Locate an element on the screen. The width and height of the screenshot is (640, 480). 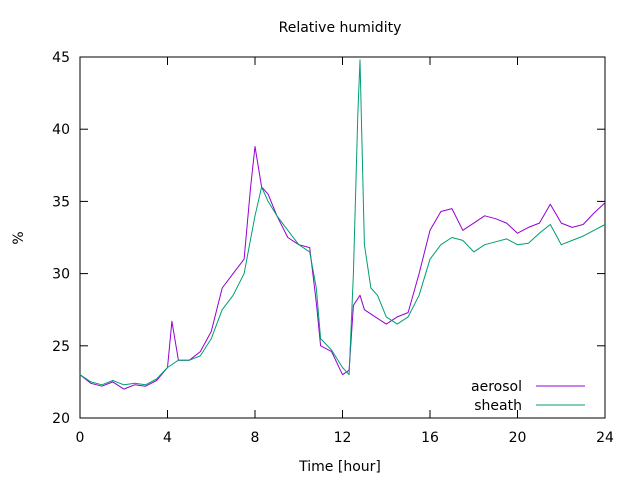
y-axis-label: % is located at coordinates (19, 237).